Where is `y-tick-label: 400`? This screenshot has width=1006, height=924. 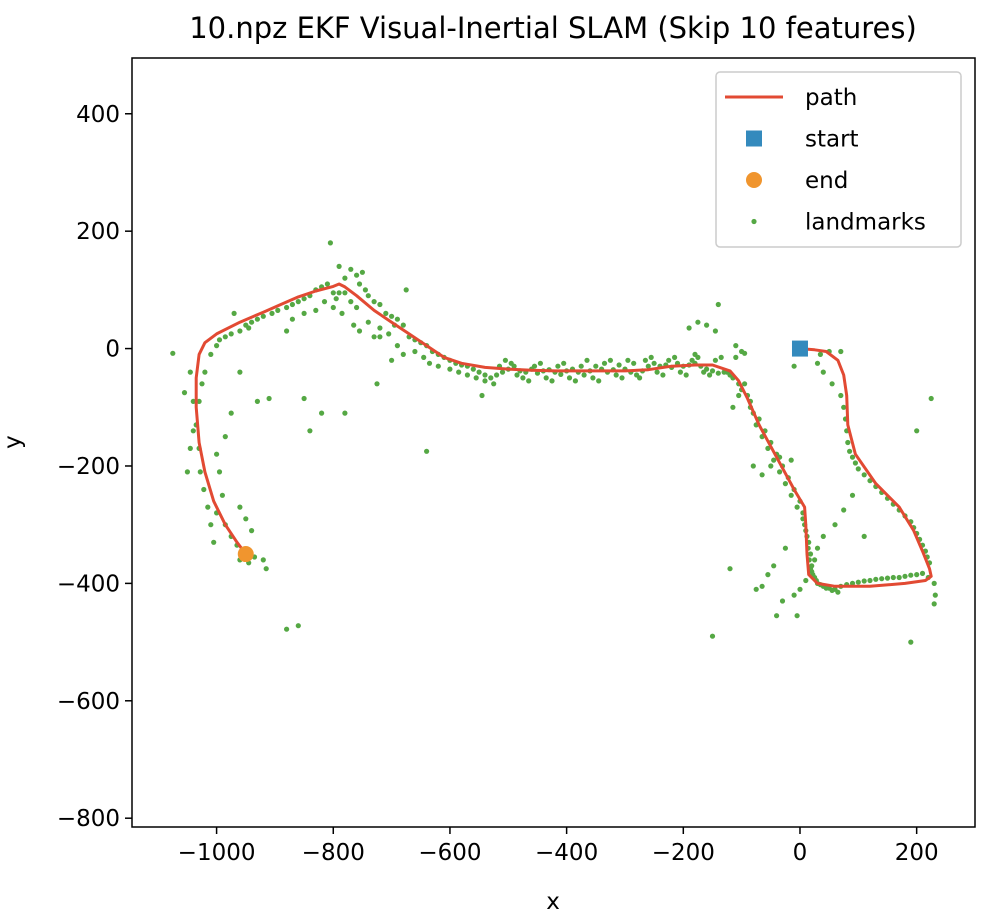 y-tick-label: 400 is located at coordinates (98, 115).